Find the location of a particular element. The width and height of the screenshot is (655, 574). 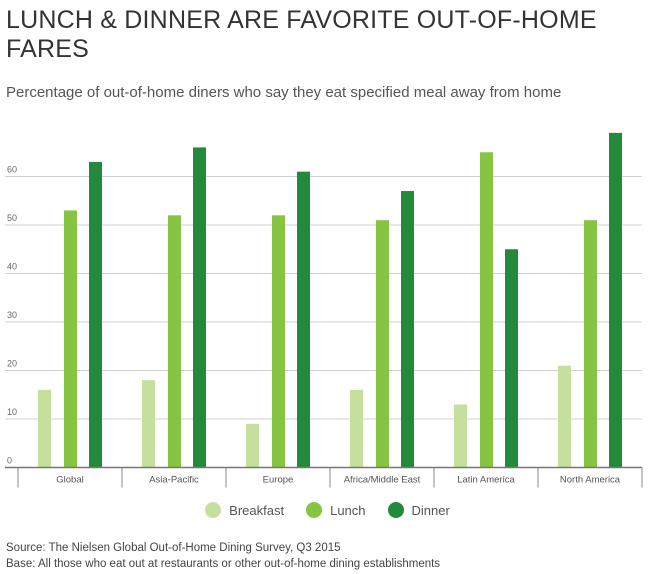

x-tick-label: Latin America is located at coordinates (486, 480).